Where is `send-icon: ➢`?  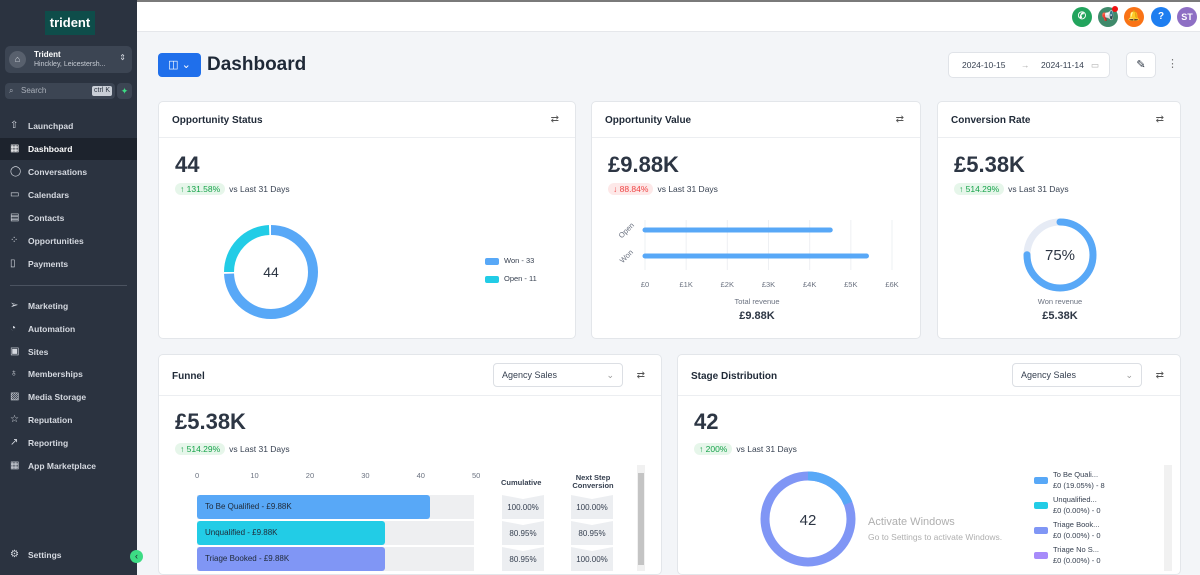 send-icon: ➢ is located at coordinates (14, 305).